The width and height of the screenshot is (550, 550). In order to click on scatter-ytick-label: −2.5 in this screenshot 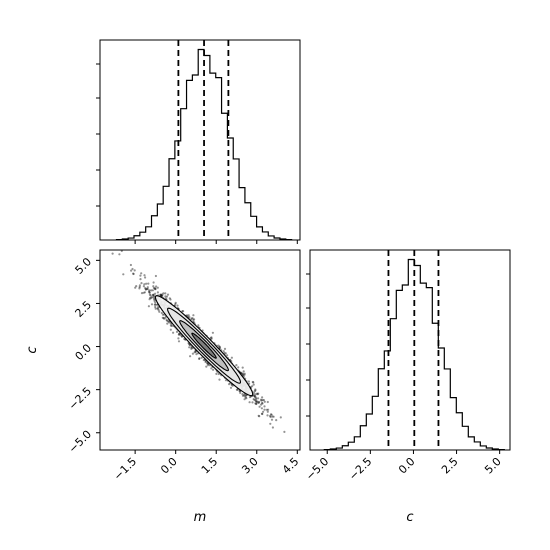, I will do `click(80, 399)`.